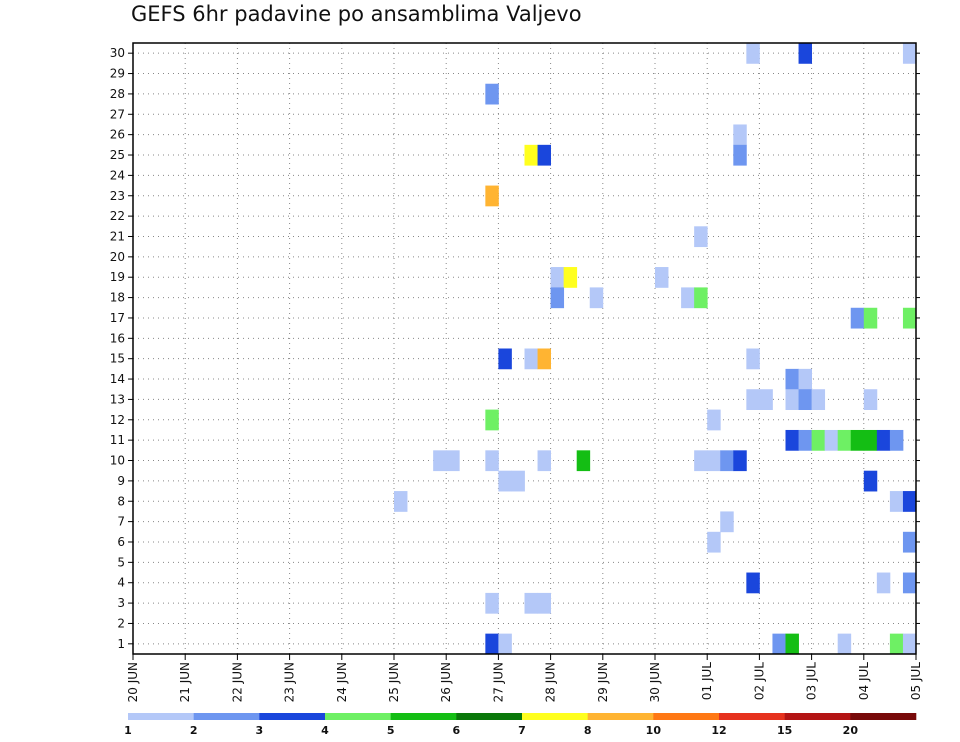 The image size is (960, 742). I want to click on y-tick-label: 23, so click(117, 196).